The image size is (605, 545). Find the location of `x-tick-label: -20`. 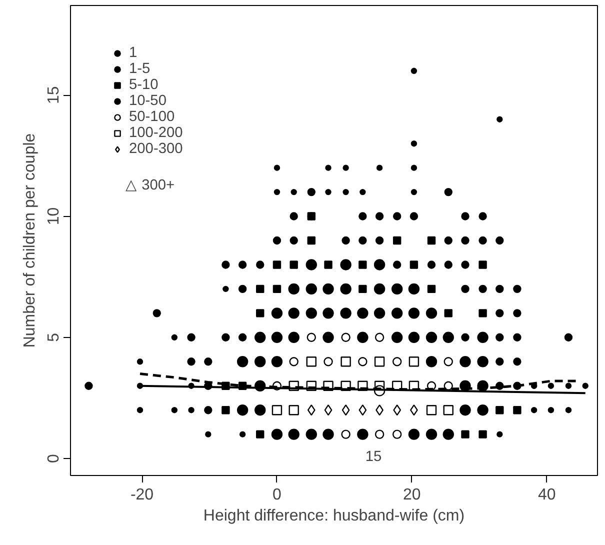

x-tick-label: -20 is located at coordinates (142, 495).